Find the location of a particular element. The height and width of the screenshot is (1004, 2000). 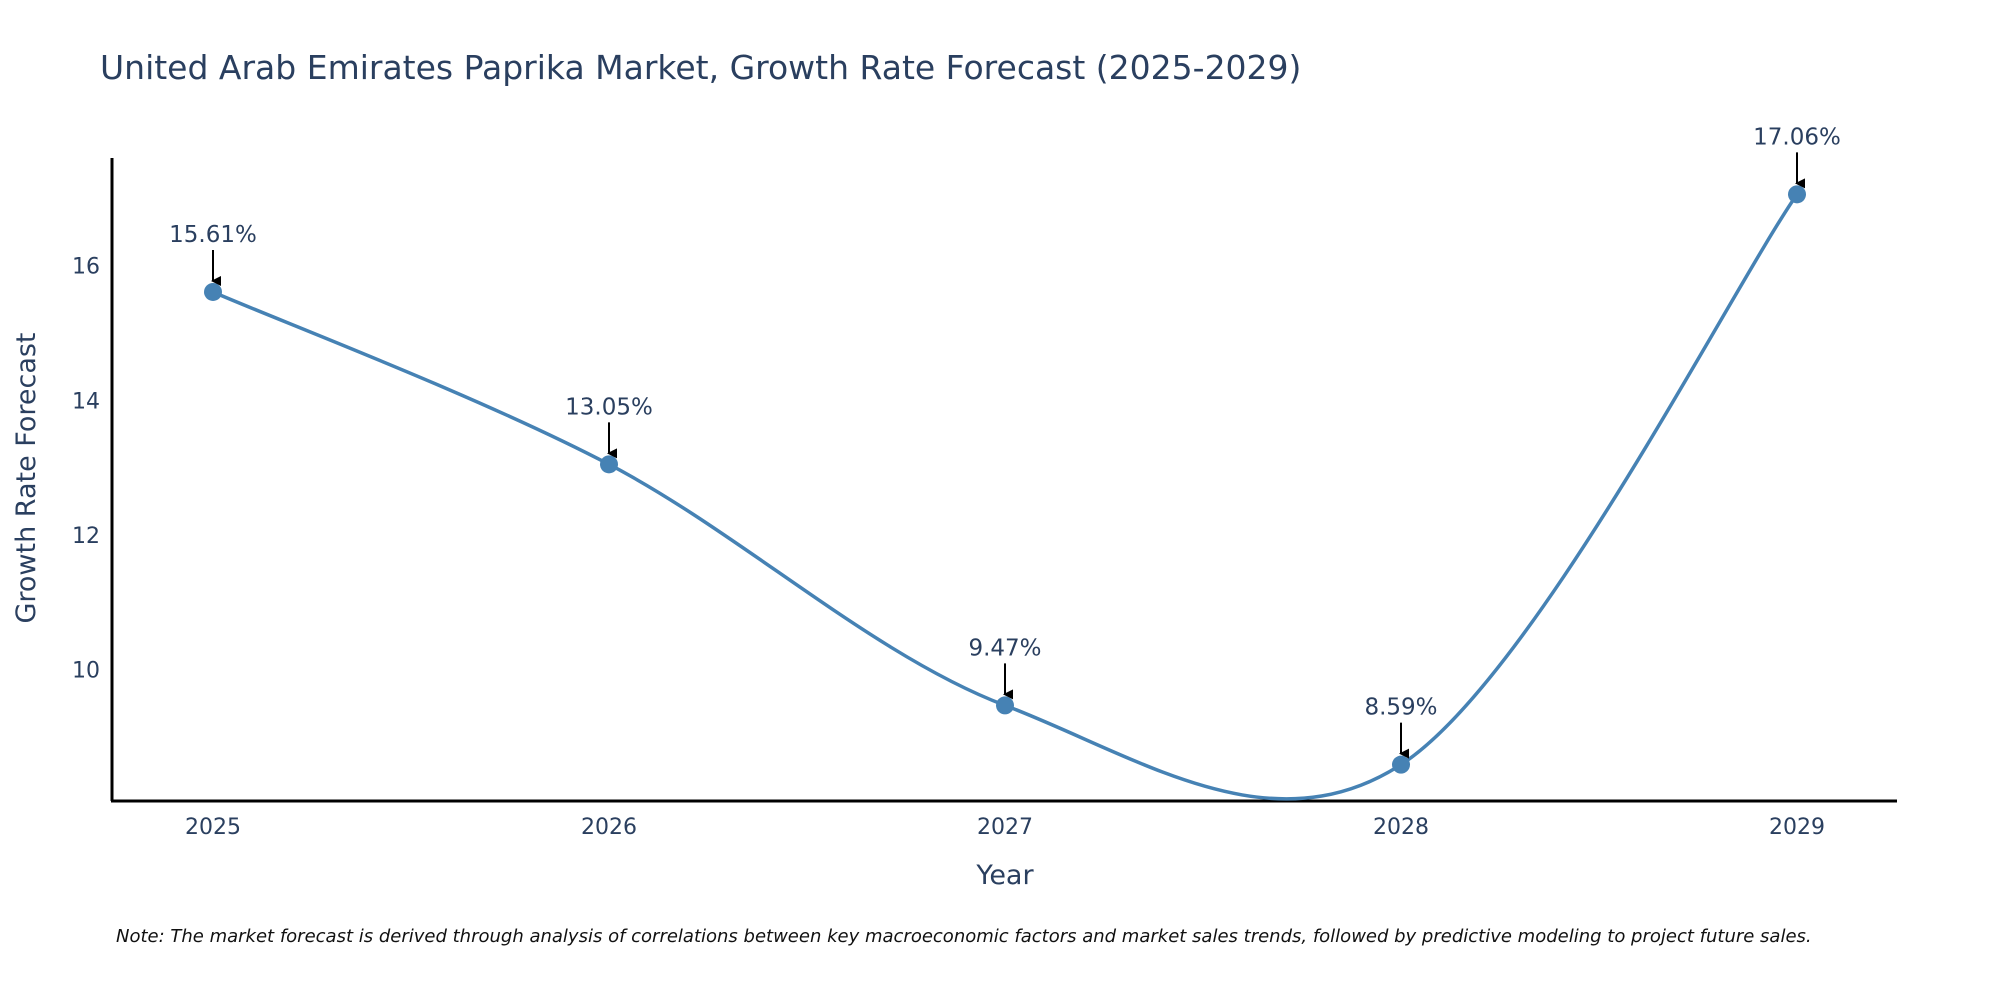

x-tick-label: 2027 is located at coordinates (1005, 827).